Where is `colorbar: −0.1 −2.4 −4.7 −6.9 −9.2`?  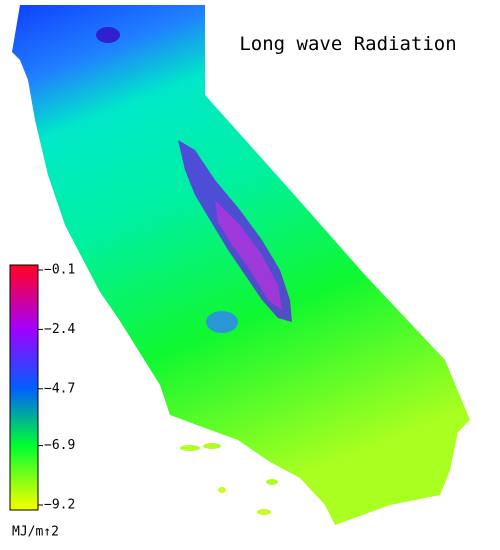 colorbar: −0.1 −2.4 −4.7 −6.9 −9.2 is located at coordinates (42, 388).